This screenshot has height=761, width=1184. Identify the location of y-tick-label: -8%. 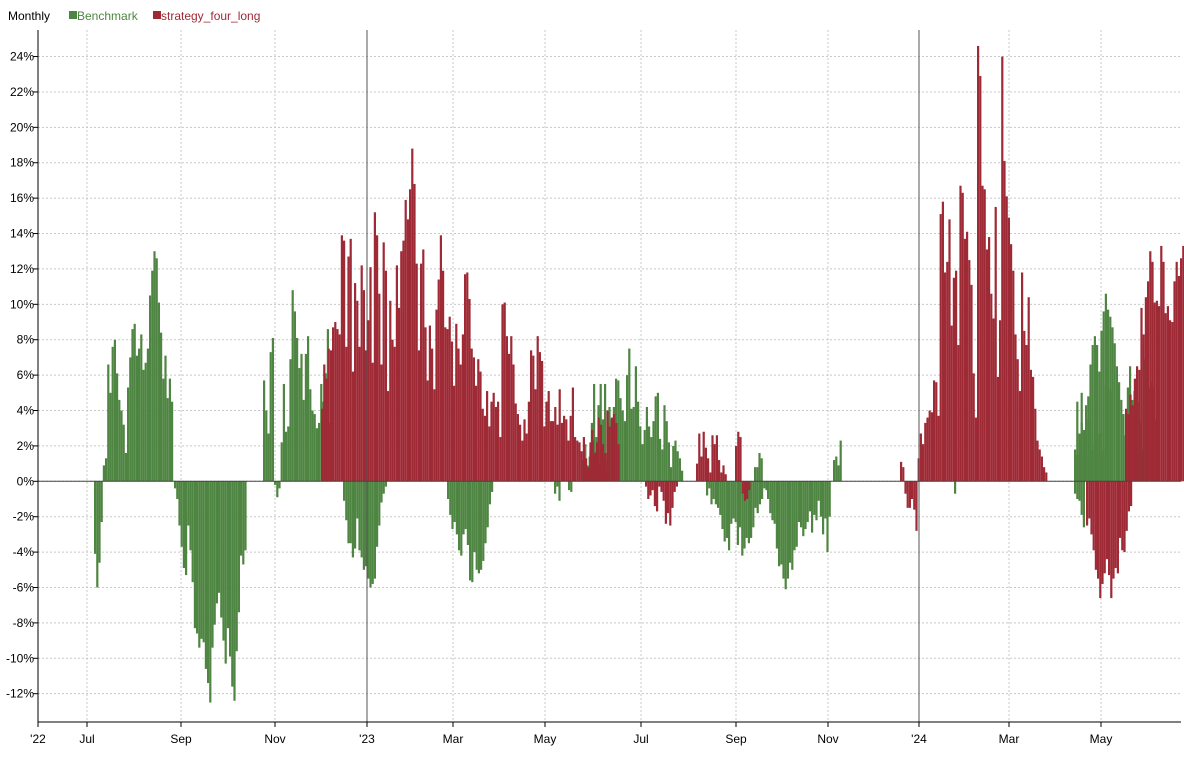
(24, 623).